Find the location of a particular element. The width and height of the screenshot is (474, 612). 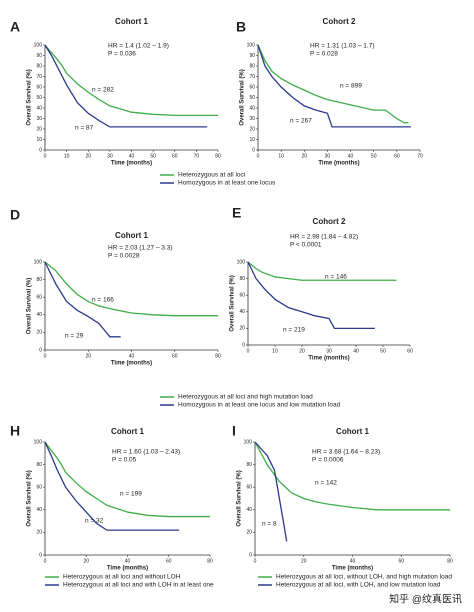

legend-label: Heterozygous at all loci and without LOH is located at coordinates (122, 577).